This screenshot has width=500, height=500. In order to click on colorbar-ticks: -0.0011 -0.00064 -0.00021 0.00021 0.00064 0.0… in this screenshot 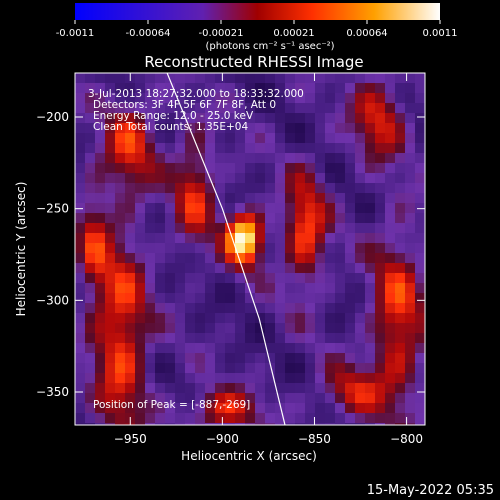, I will do `click(257, 29)`.